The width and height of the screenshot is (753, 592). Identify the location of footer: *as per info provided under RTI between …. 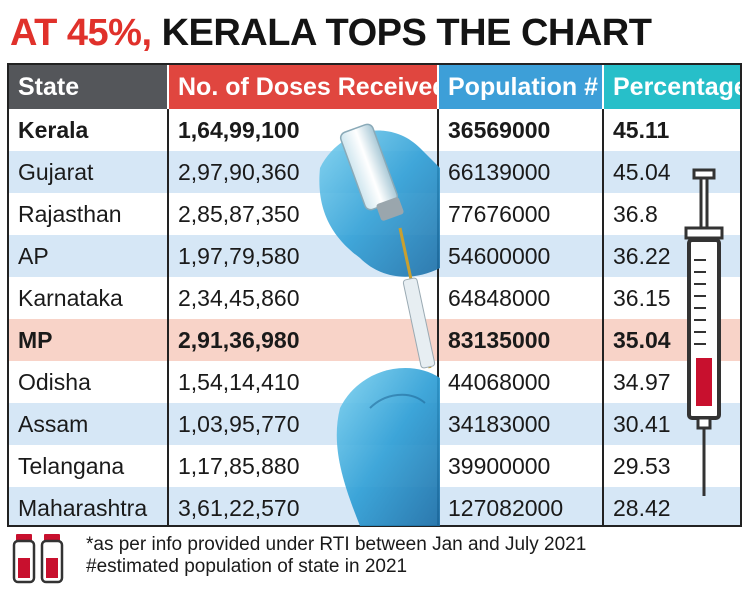
(377, 560).